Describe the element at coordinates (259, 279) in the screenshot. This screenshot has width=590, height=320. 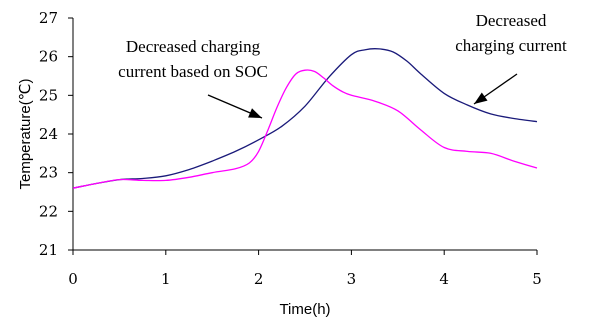
I see `x-tick-label: 2` at that location.